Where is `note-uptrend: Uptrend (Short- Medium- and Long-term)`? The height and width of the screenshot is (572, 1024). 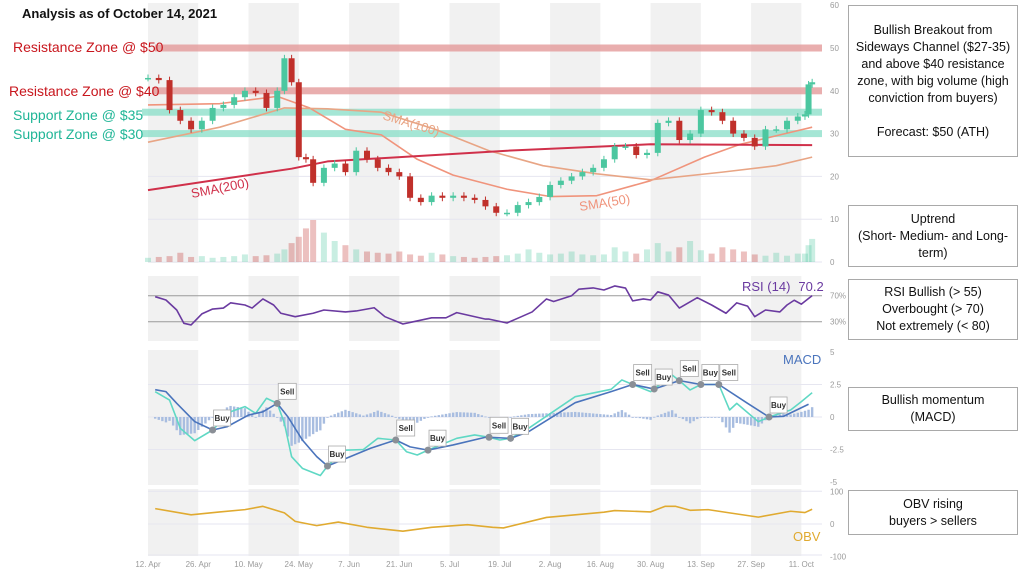 note-uptrend: Uptrend (Short- Medium- and Long-term) is located at coordinates (933, 236).